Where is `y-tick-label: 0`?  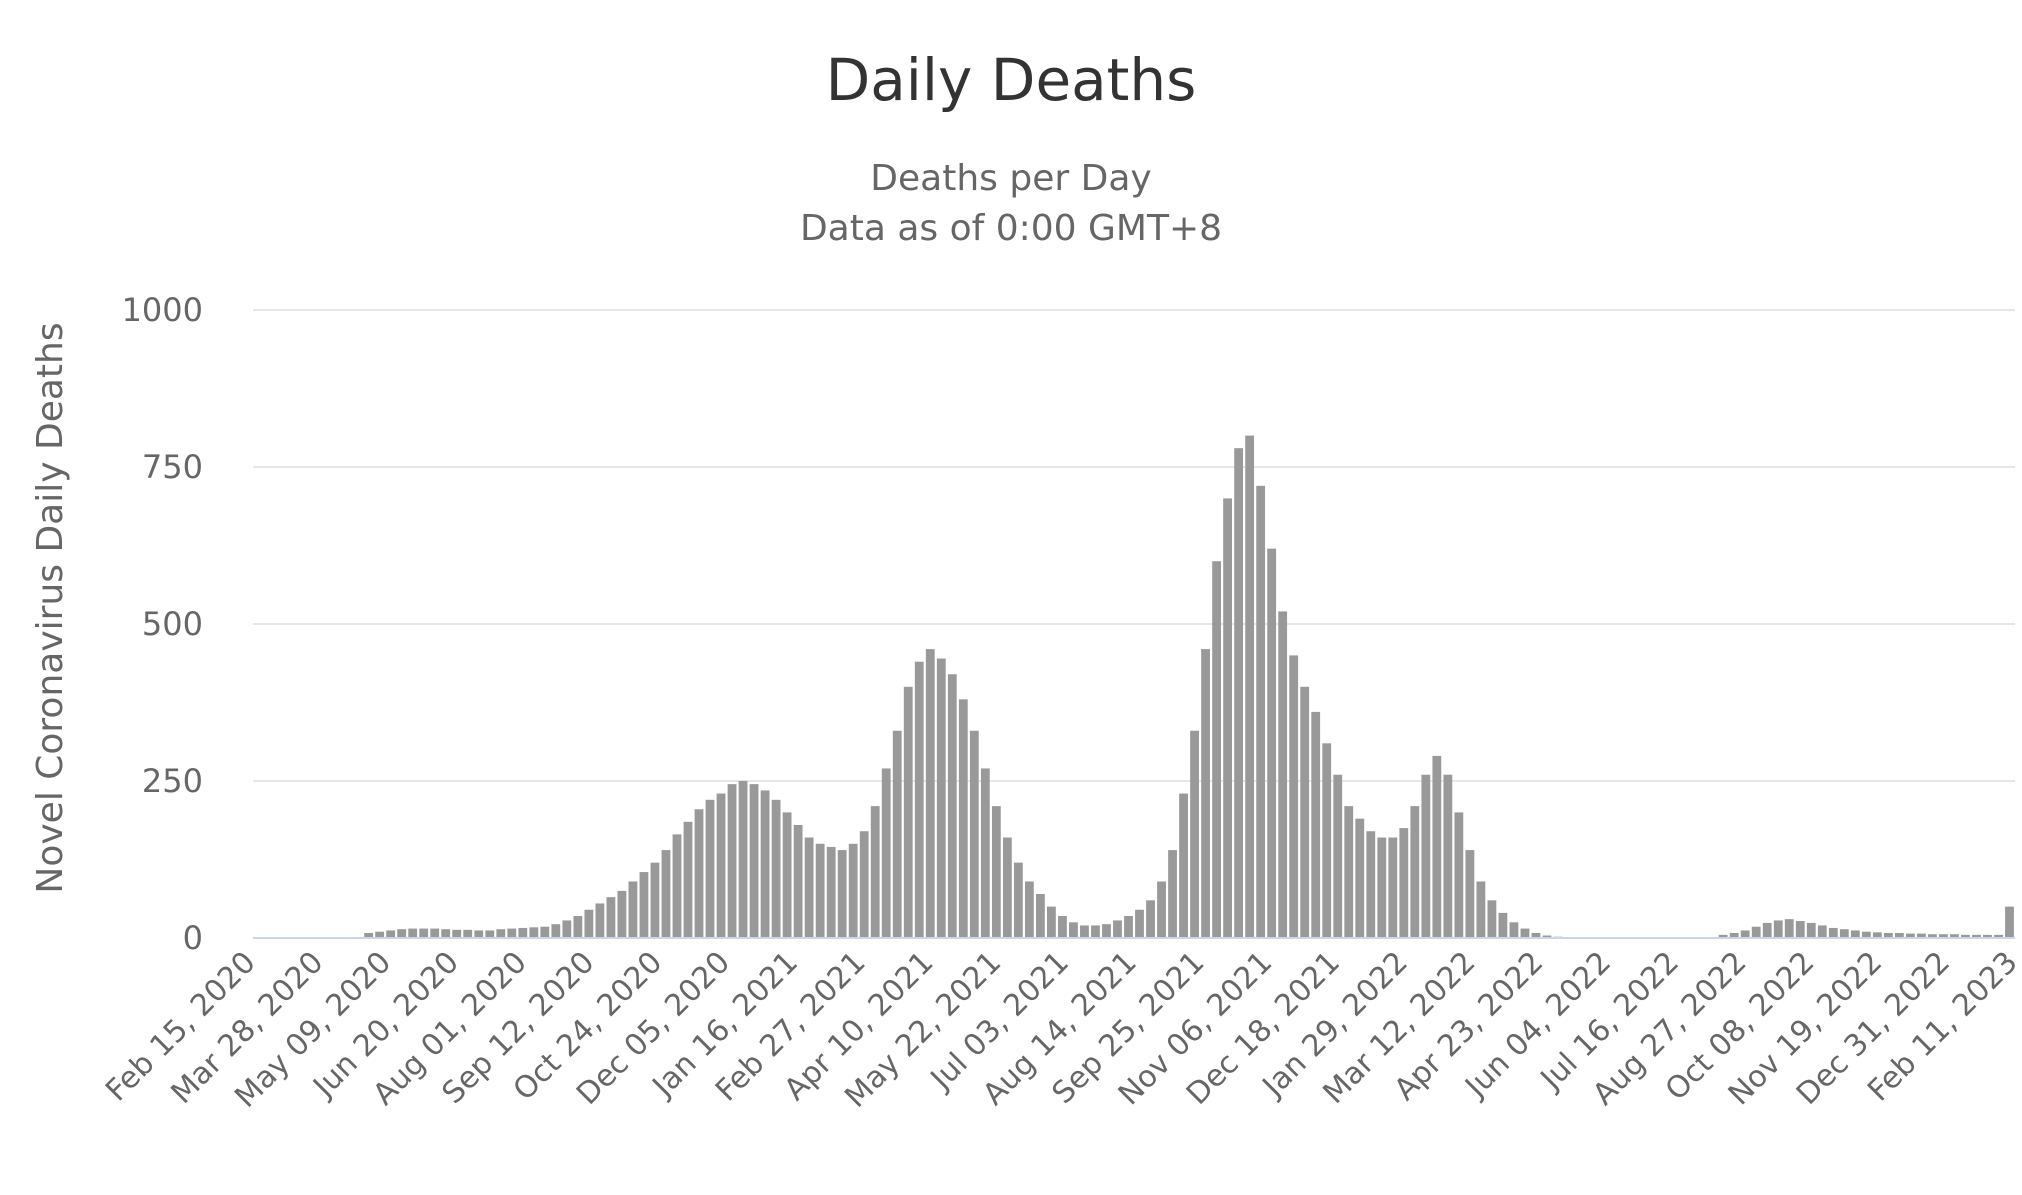 y-tick-label: 0 is located at coordinates (193, 938).